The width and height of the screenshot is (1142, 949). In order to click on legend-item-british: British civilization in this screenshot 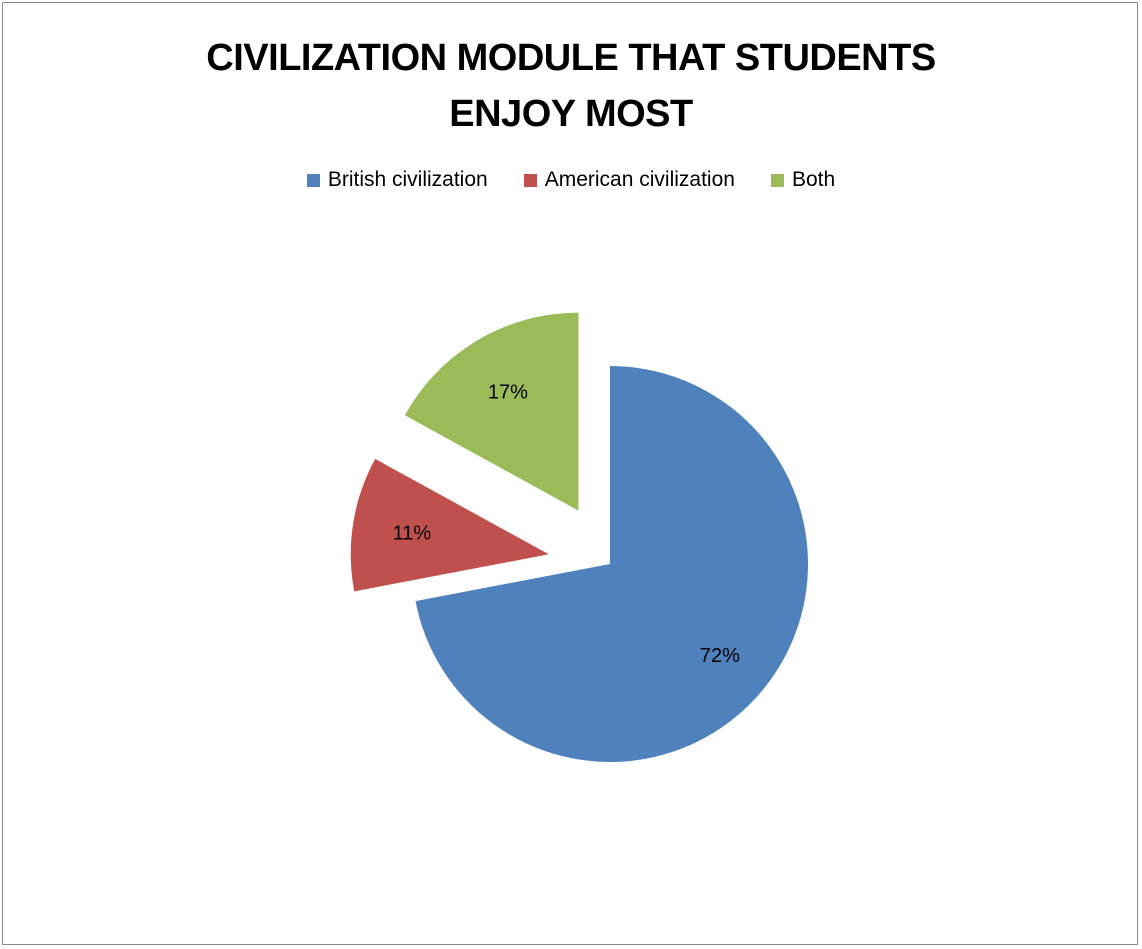, I will do `click(397, 180)`.